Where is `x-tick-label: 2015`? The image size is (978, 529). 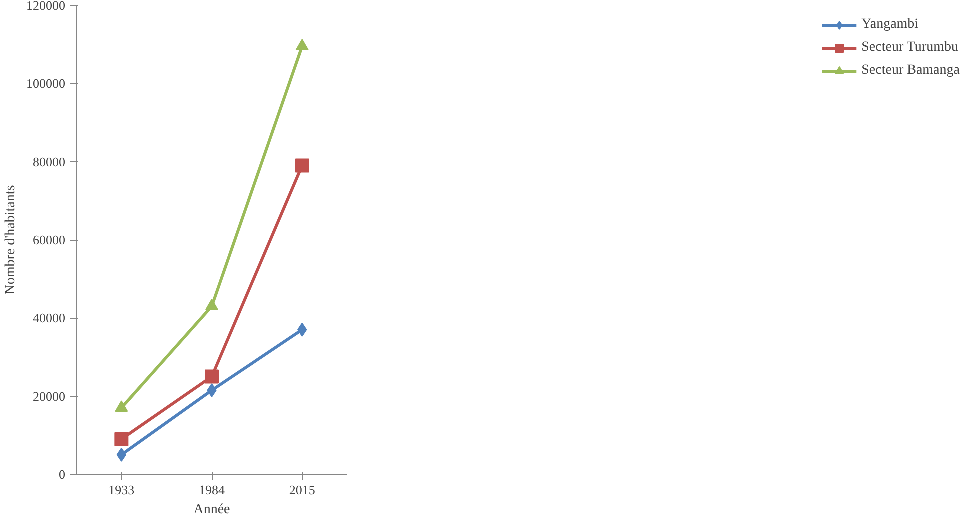 x-tick-label: 2015 is located at coordinates (302, 490).